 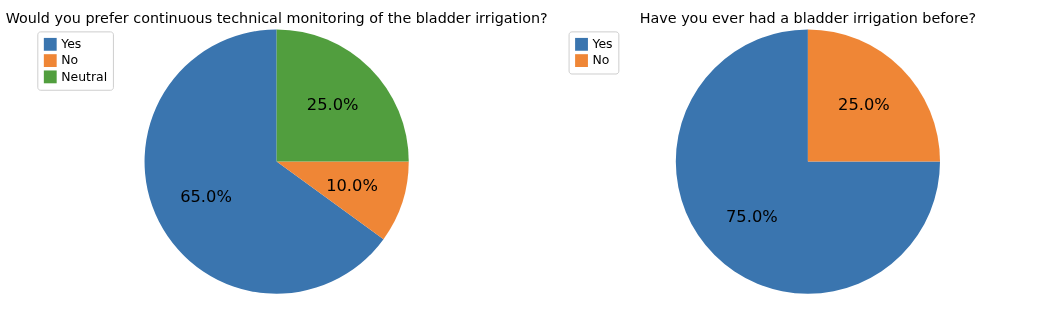 What do you see at coordinates (206, 197) in the screenshot?
I see `data-label: 65.0%` at bounding box center [206, 197].